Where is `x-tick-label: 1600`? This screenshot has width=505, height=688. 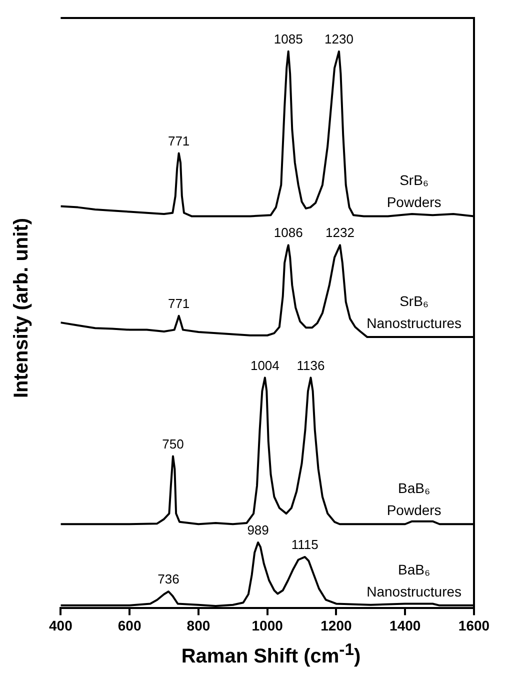 x-tick-label: 1600 is located at coordinates (474, 625).